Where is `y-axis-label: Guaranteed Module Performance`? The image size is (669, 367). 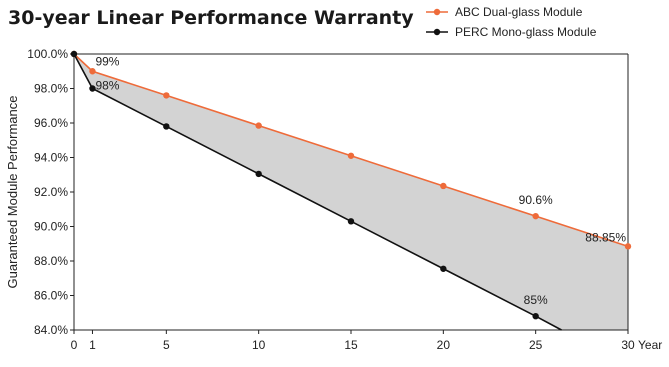
y-axis-label: Guaranteed Module Performance is located at coordinates (12, 192).